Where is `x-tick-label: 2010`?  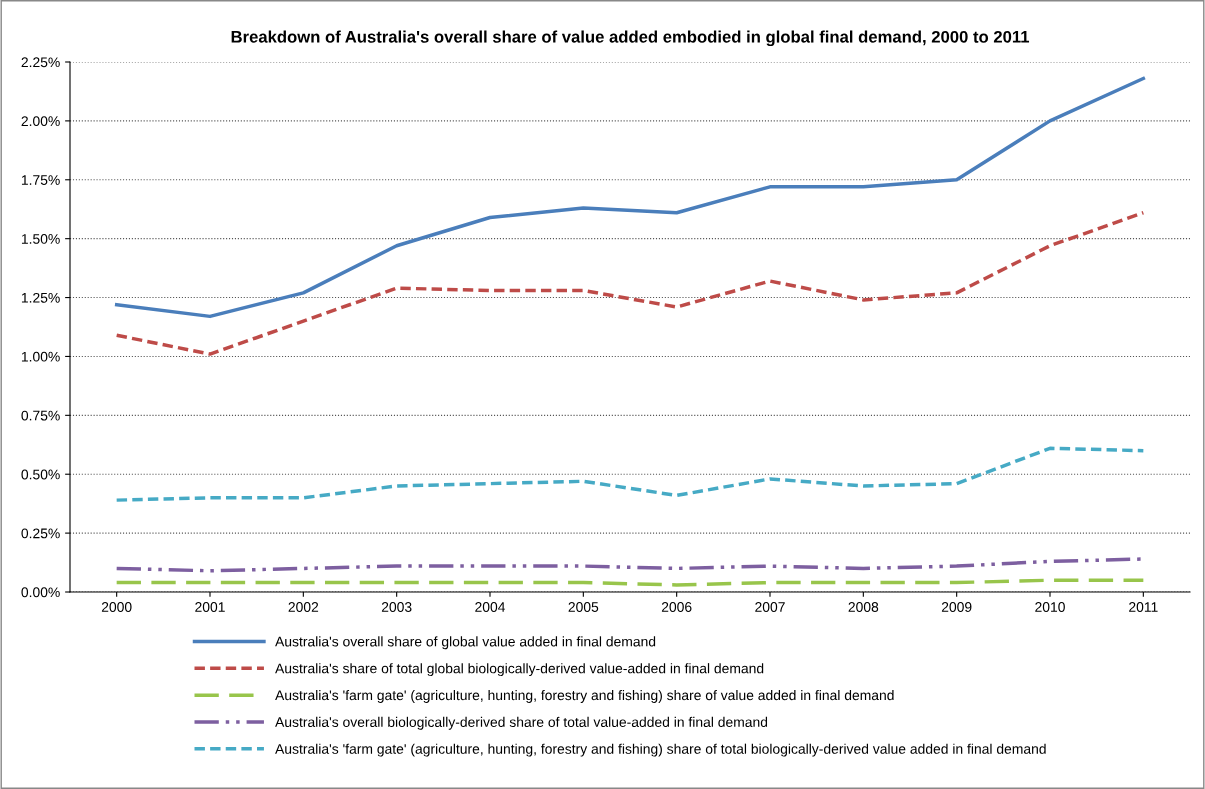
x-tick-label: 2010 is located at coordinates (1050, 607).